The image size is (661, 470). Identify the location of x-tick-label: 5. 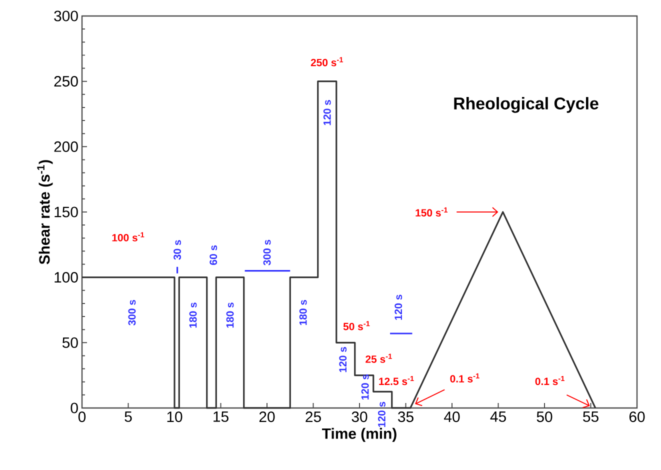
(128, 417).